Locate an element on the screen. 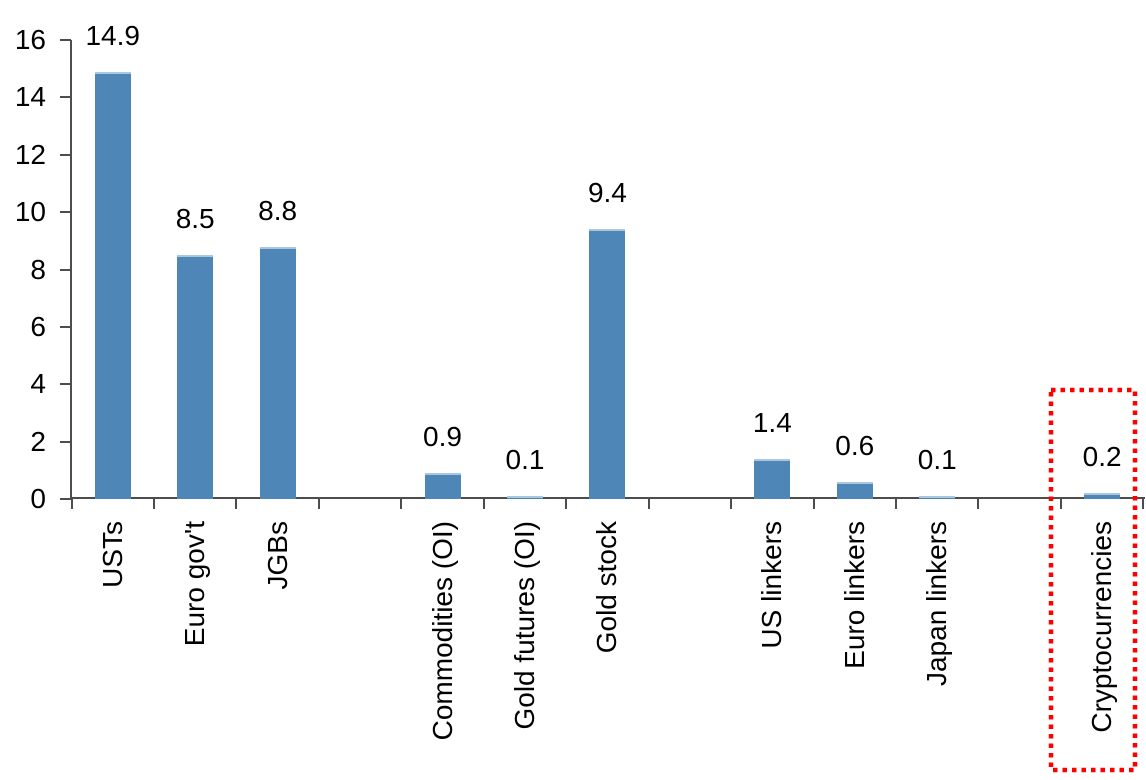 The image size is (1146, 780). y-axis-tick-label: 6 is located at coordinates (38, 326).